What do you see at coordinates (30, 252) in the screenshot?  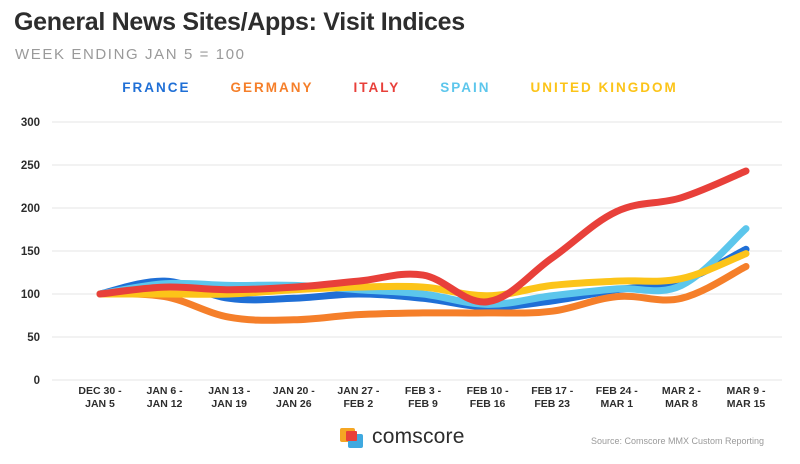 I see `y-tick-label-150: 150` at bounding box center [30, 252].